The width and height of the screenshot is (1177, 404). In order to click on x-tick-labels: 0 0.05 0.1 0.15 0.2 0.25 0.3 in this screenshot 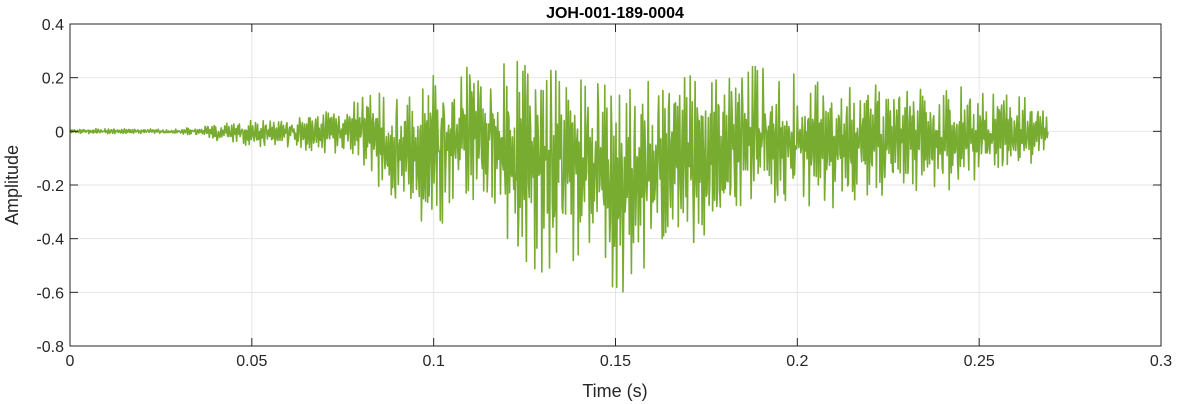, I will do `click(619, 361)`.